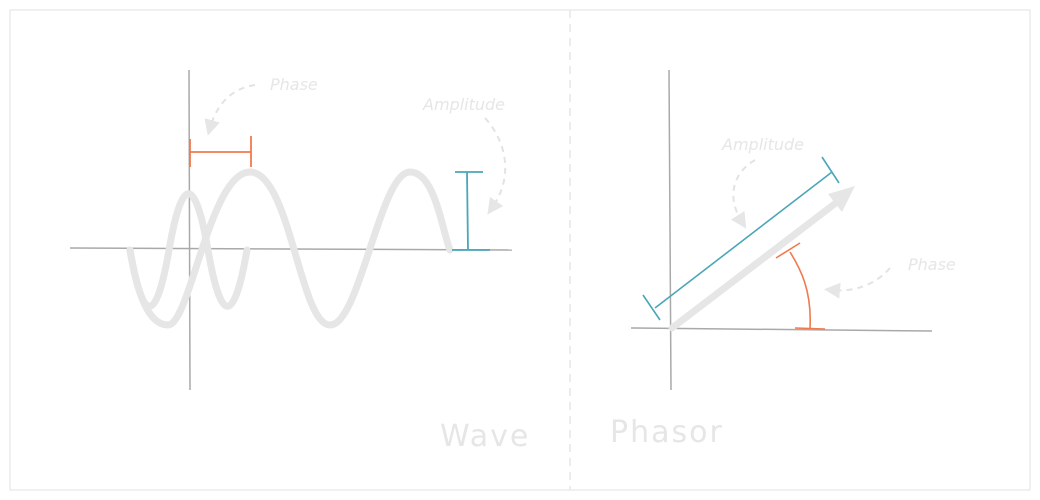 This screenshot has width=1040, height=500. I want to click on wave-phase-label: Phase, so click(294, 84).